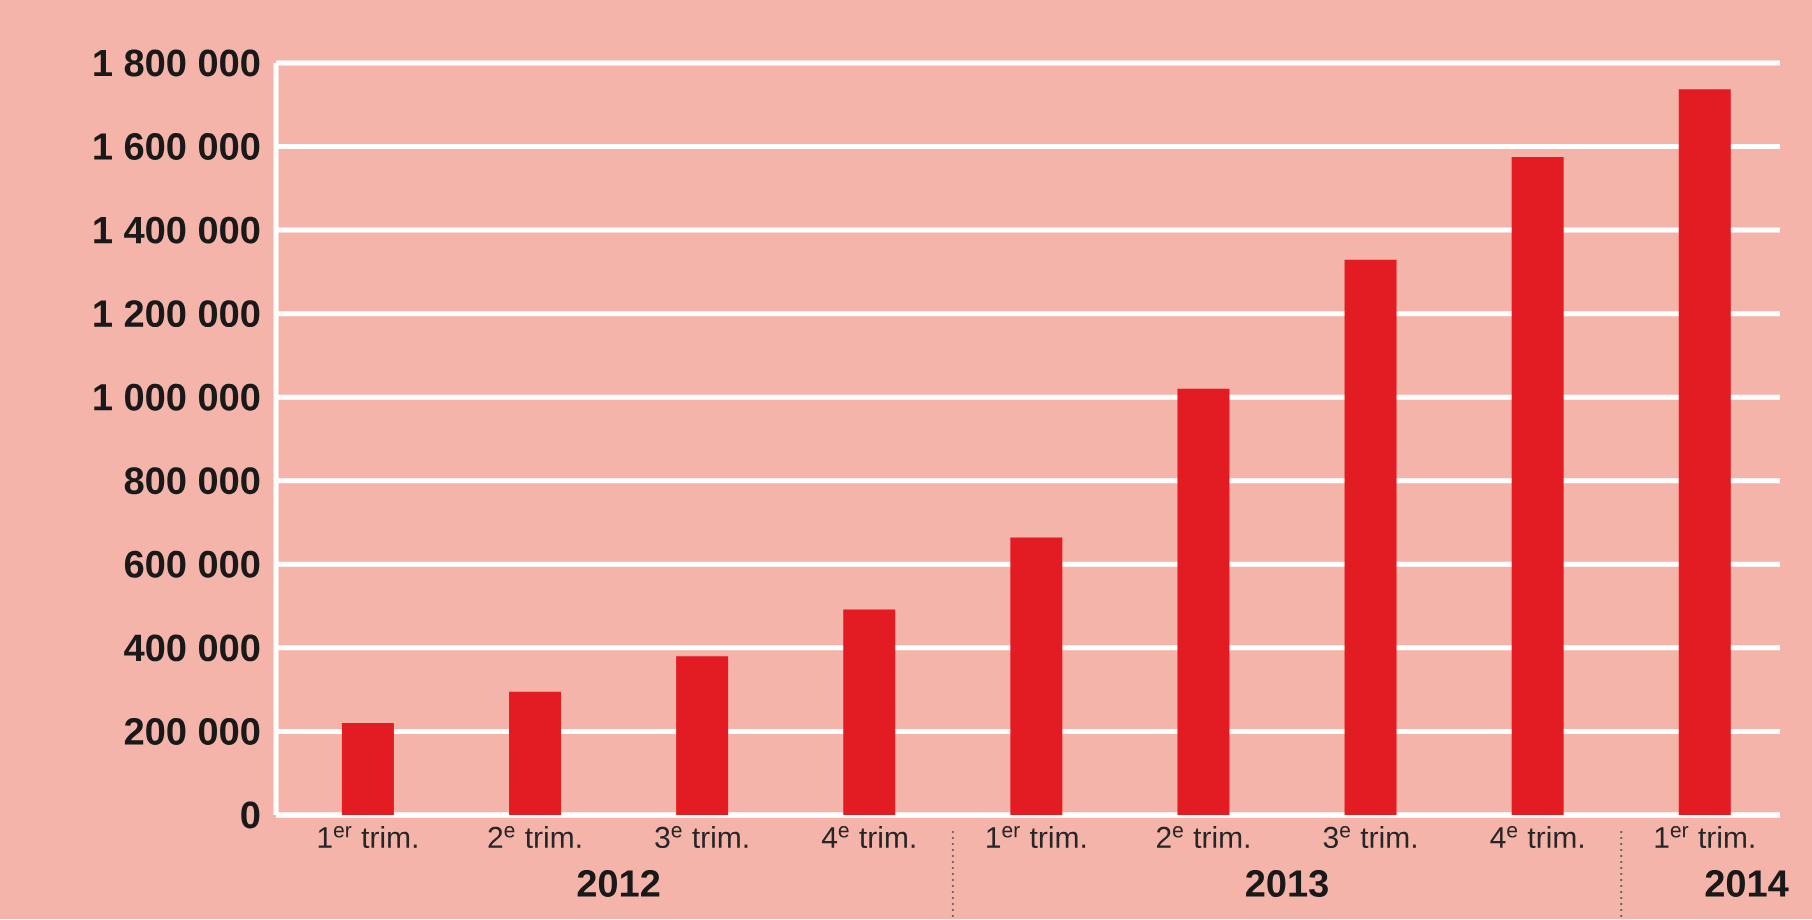 The image size is (1812, 920). What do you see at coordinates (192, 481) in the screenshot?
I see `y-tick-label: 800 000` at bounding box center [192, 481].